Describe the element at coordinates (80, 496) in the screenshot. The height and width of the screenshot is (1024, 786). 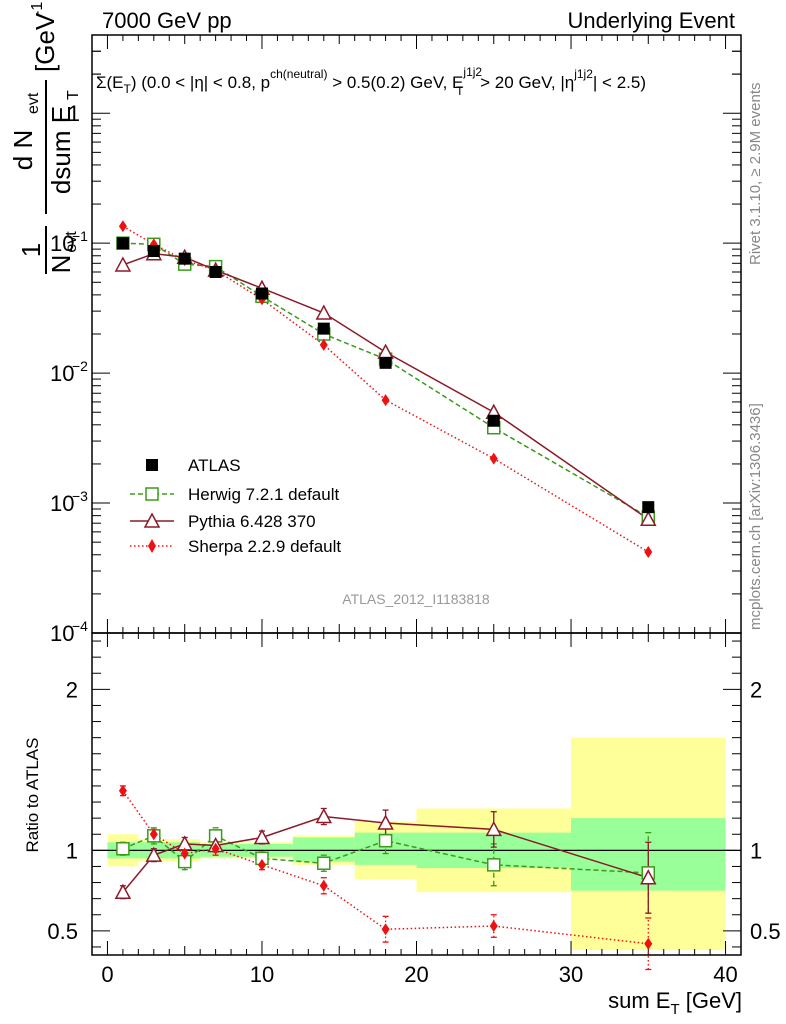
I see `y-tick-label-exp: −3` at that location.